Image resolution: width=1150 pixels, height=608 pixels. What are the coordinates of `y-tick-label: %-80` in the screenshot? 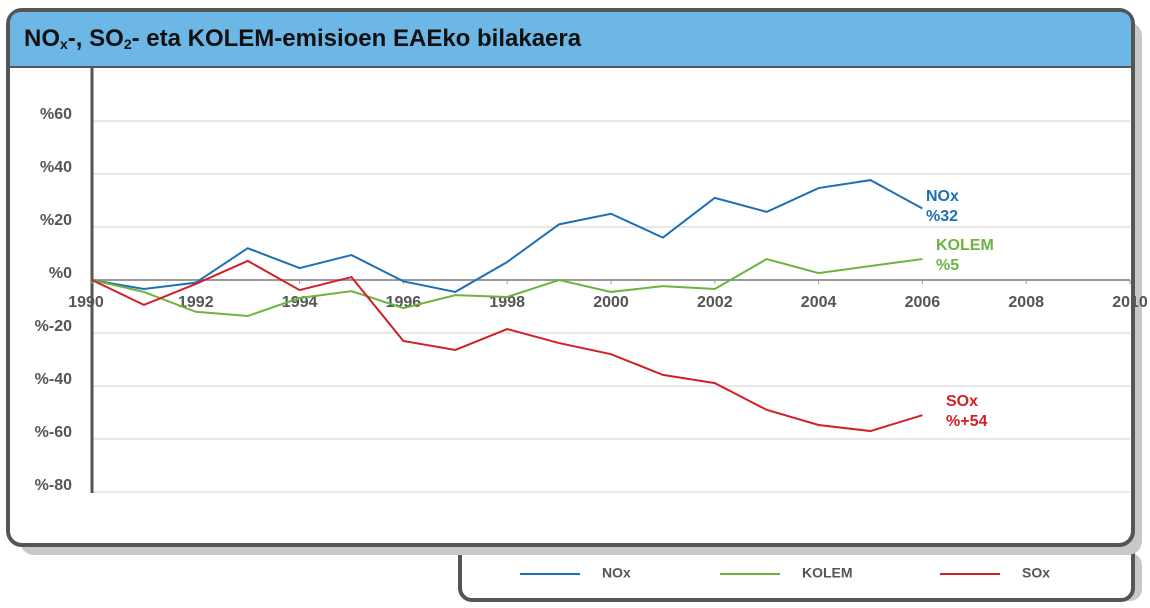 It's located at (53, 485).